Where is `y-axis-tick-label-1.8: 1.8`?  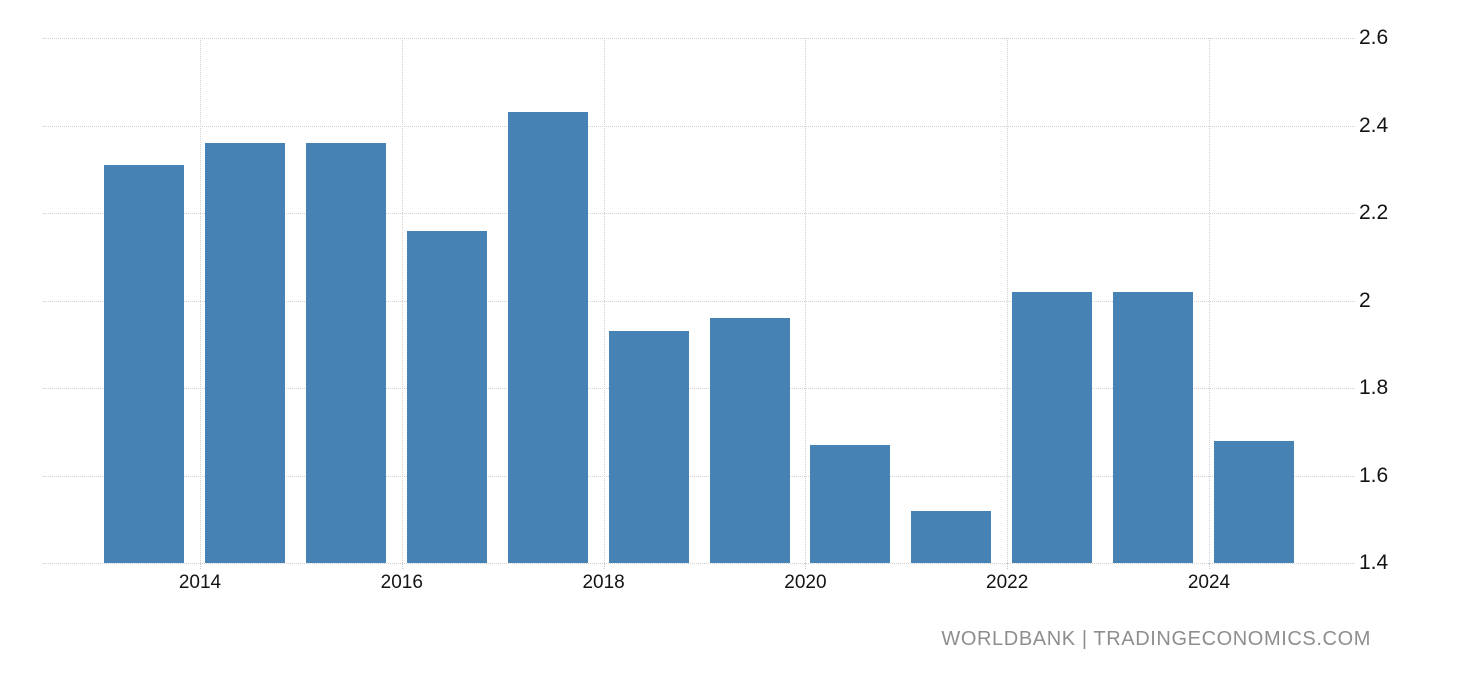
y-axis-tick-label-1.8: 1.8 is located at coordinates (1374, 387).